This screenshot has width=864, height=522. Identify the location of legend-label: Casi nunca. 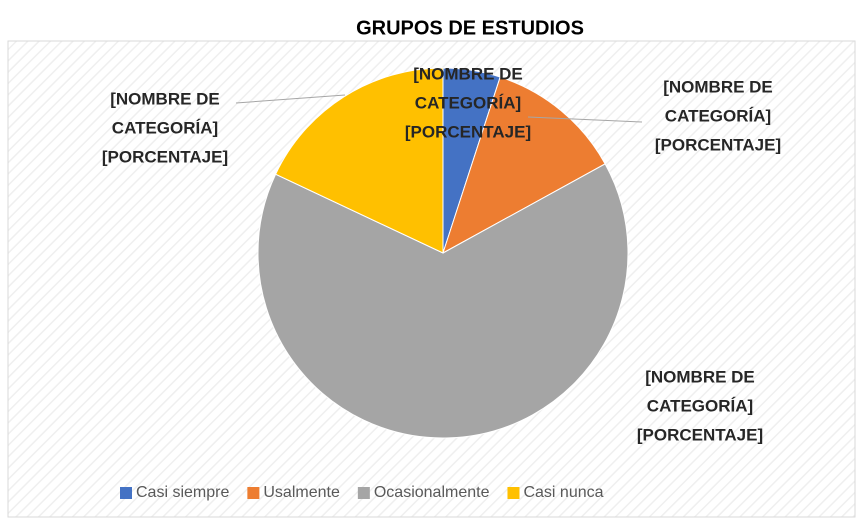
(563, 492).